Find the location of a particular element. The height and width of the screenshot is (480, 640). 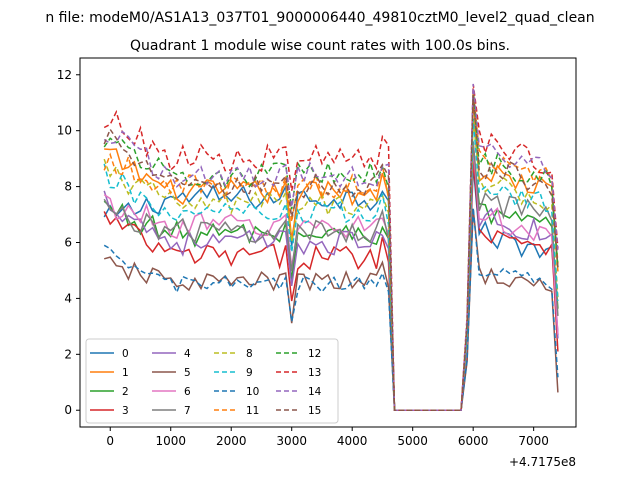

x-tick-label: 2000 is located at coordinates (231, 441).